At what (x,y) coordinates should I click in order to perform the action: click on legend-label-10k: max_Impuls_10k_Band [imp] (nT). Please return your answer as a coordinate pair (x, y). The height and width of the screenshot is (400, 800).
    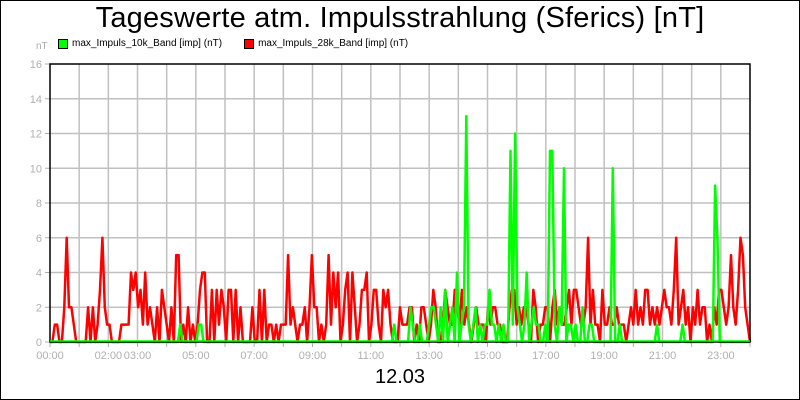
    Looking at the image, I should click on (147, 43).